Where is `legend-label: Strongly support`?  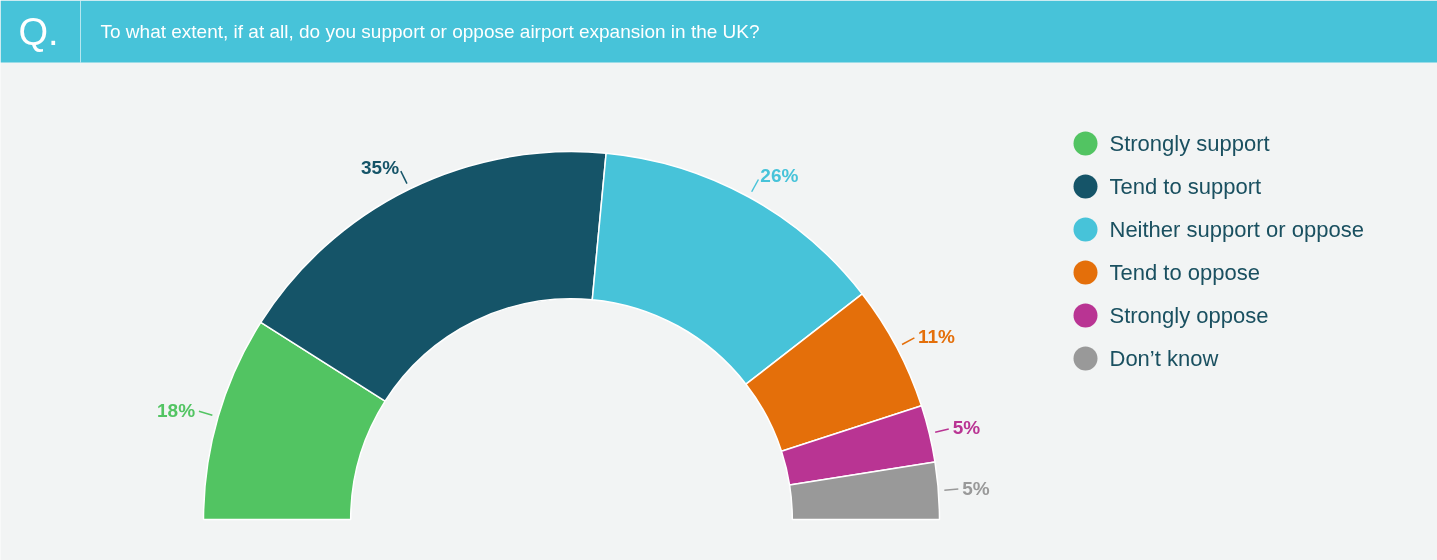
legend-label: Strongly support is located at coordinates (1189, 143).